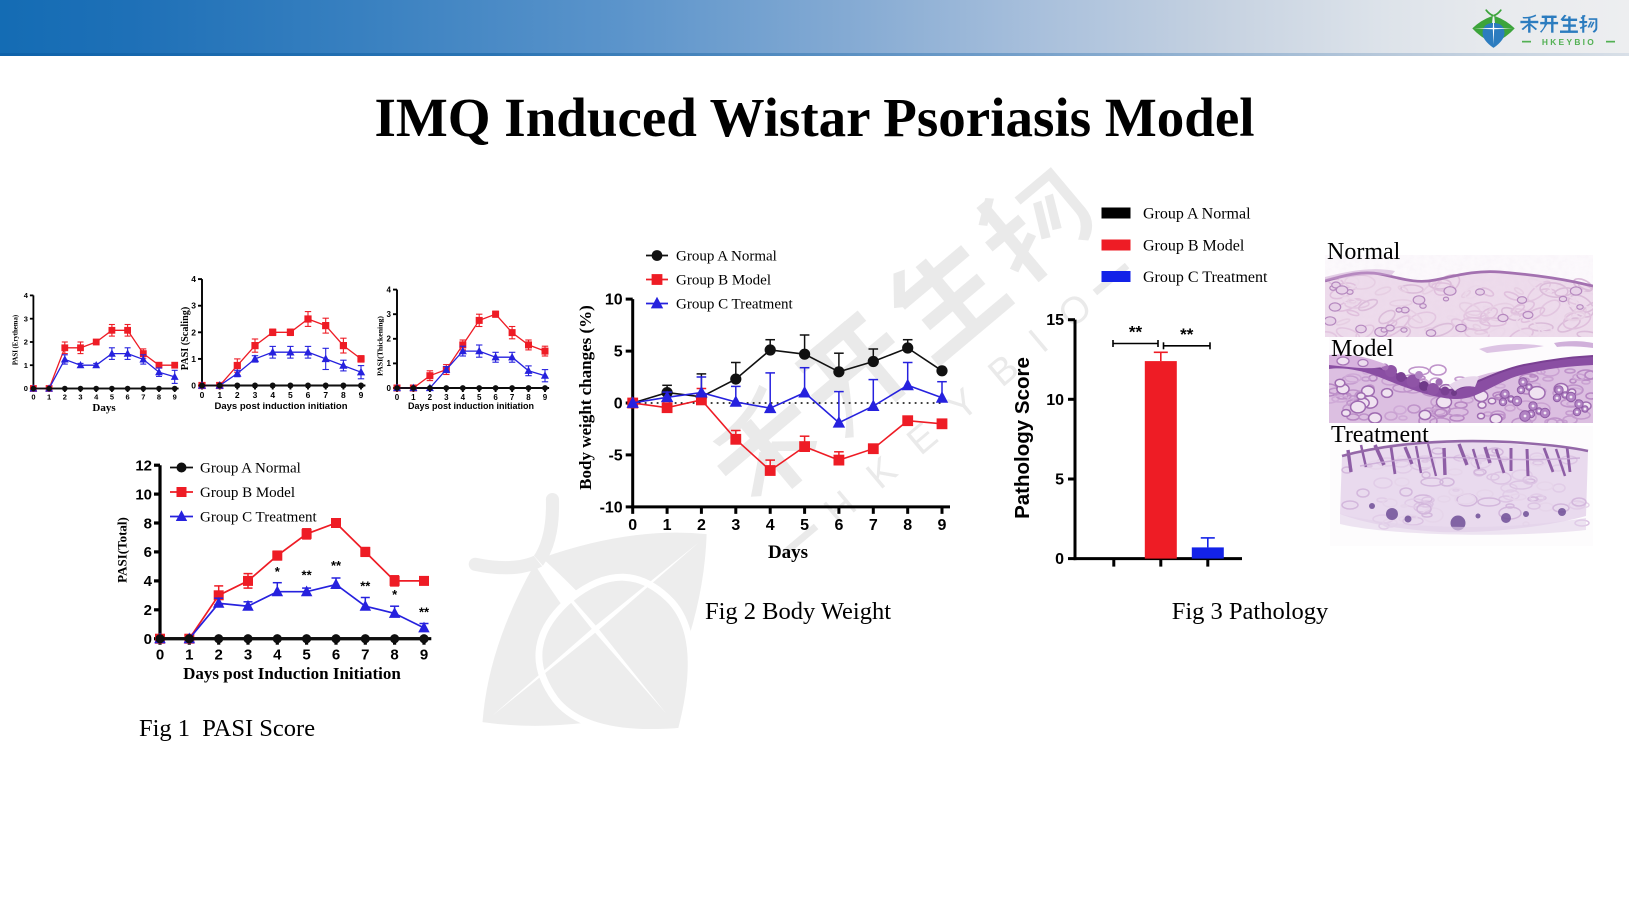 This screenshot has width=1629, height=909. What do you see at coordinates (798, 611) in the screenshot?
I see `svg-text: Fig 2 Body Weight` at bounding box center [798, 611].